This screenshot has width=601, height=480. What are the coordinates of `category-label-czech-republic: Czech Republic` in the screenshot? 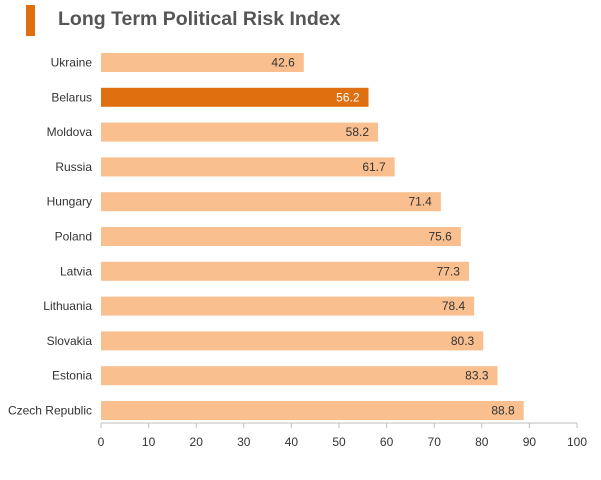 It's located at (50, 411).